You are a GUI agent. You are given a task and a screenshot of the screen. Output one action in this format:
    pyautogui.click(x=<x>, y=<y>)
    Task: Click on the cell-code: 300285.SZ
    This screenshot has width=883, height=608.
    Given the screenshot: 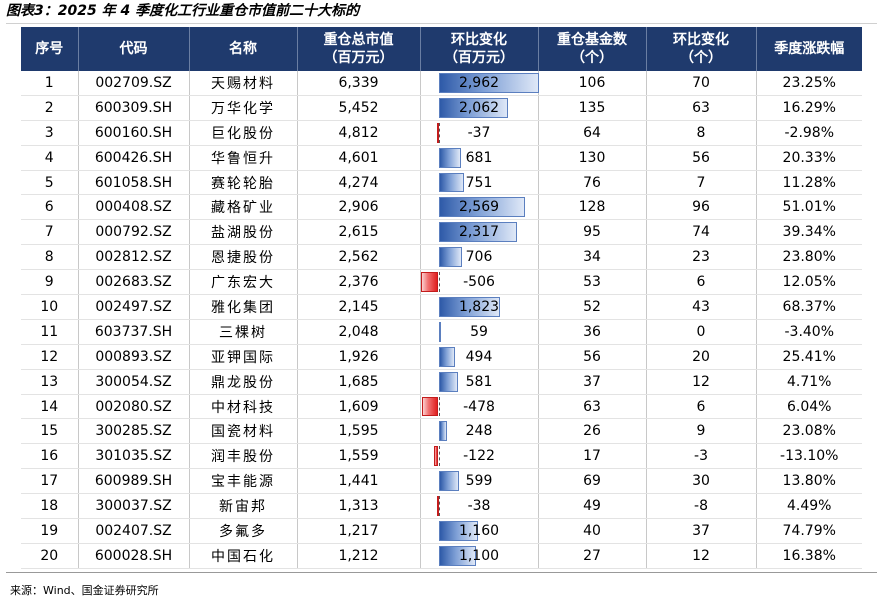 What is the action you would take?
    pyautogui.click(x=133, y=431)
    